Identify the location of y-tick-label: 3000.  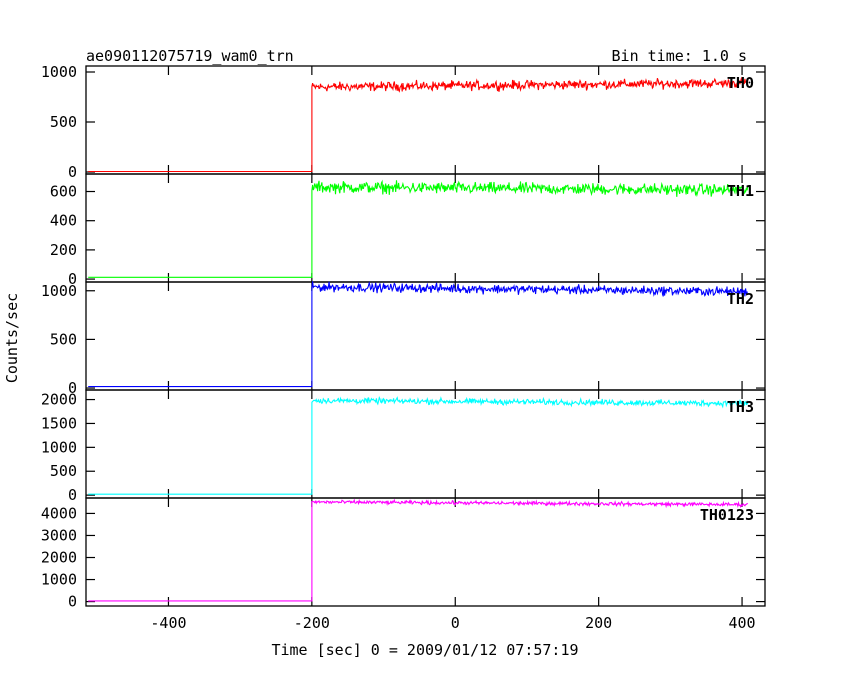
(59, 535).